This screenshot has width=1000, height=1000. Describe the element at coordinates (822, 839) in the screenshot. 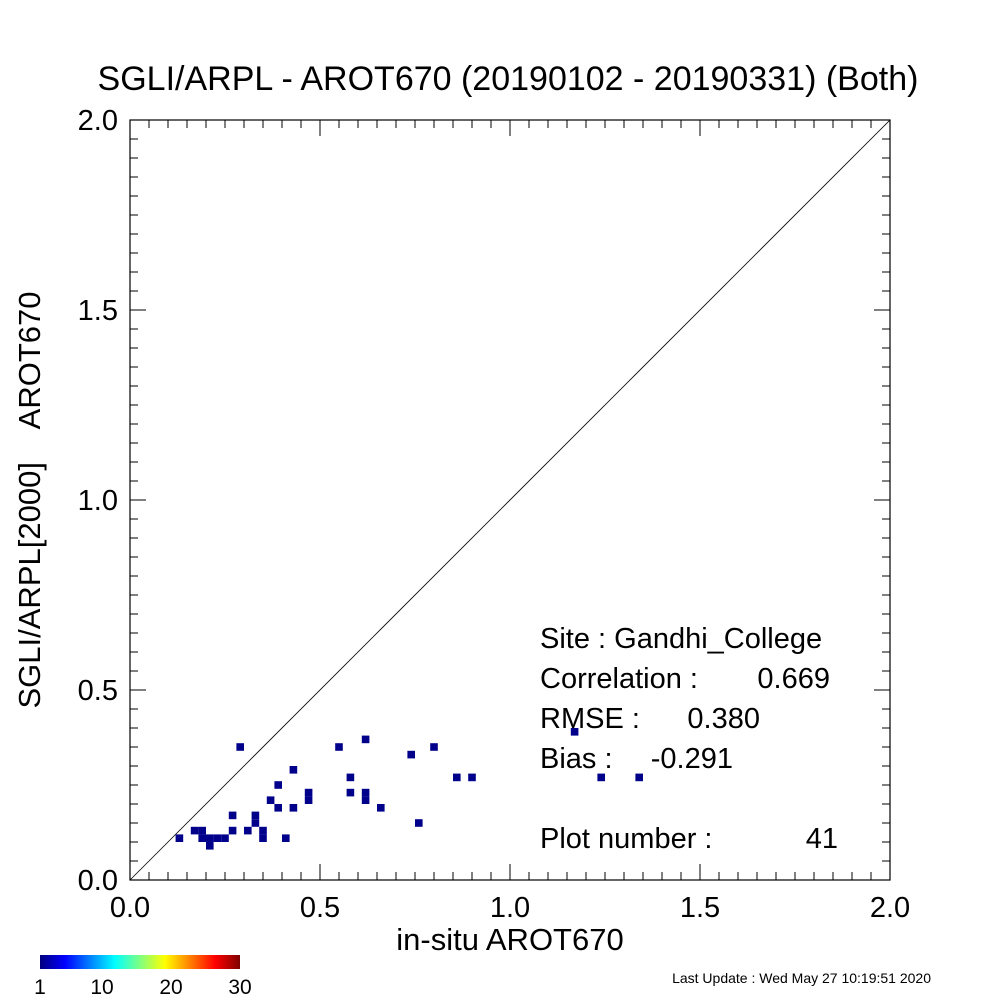

I see `stats-plot-number-value: 41` at that location.